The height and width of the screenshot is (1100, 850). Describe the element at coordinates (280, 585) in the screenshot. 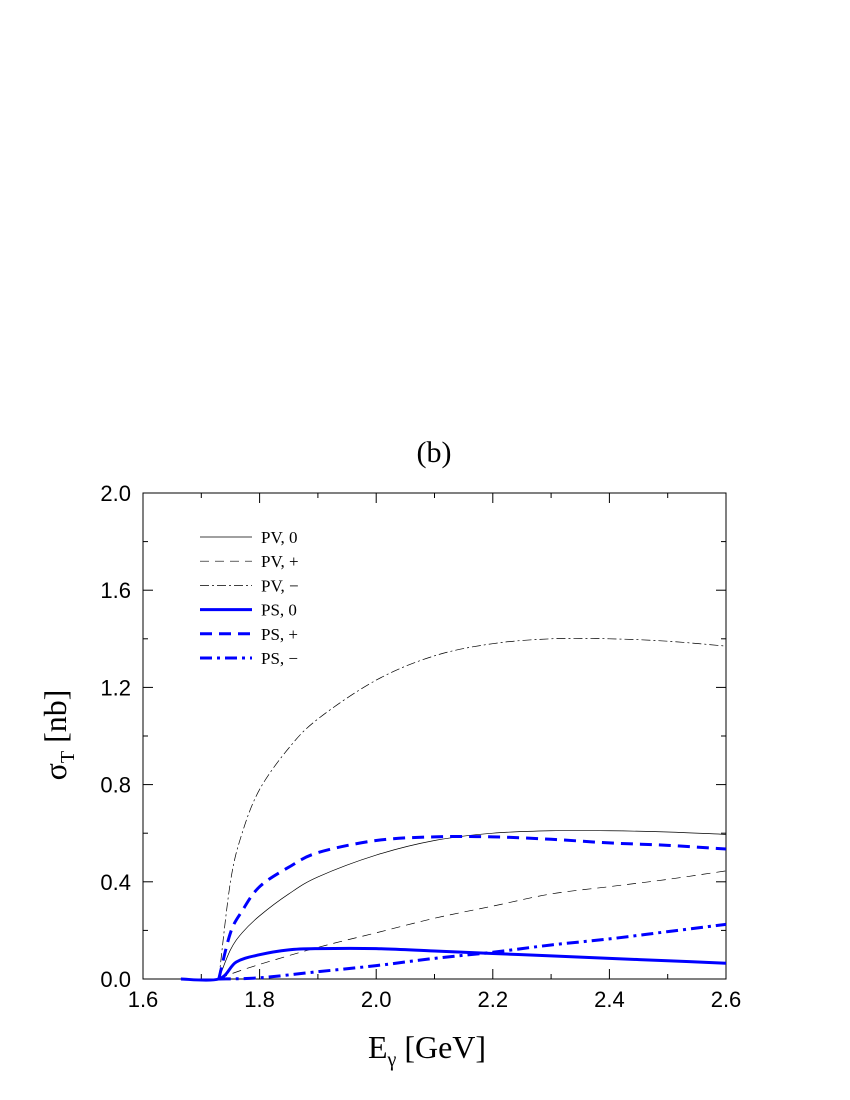

I see `legend-label: PV, −` at that location.